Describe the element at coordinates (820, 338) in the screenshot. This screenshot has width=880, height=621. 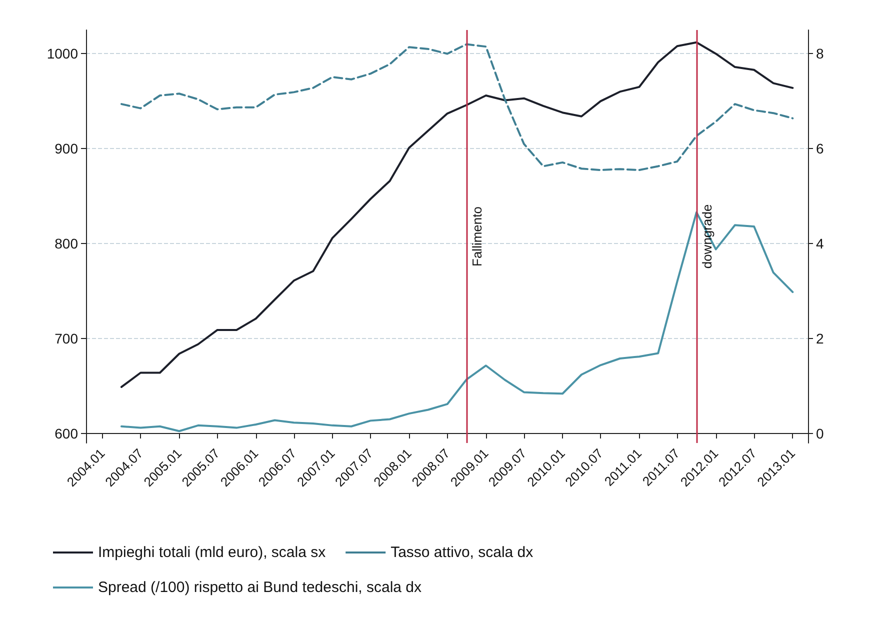
I see `y2-tick-label: 2` at that location.